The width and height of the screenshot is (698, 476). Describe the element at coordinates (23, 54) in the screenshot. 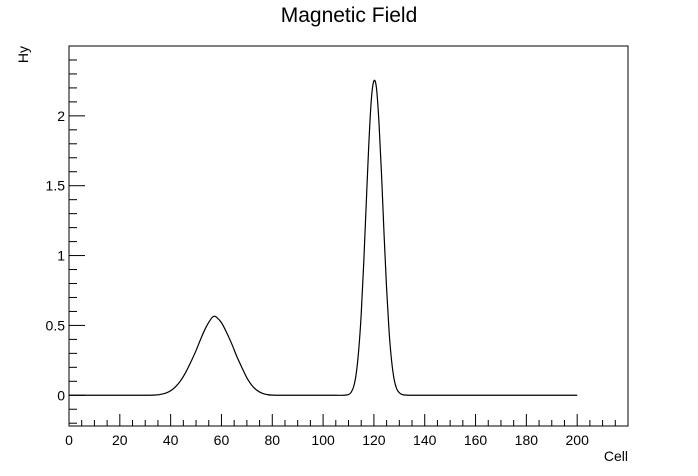

I see `y-axis-label: Hy` at that location.